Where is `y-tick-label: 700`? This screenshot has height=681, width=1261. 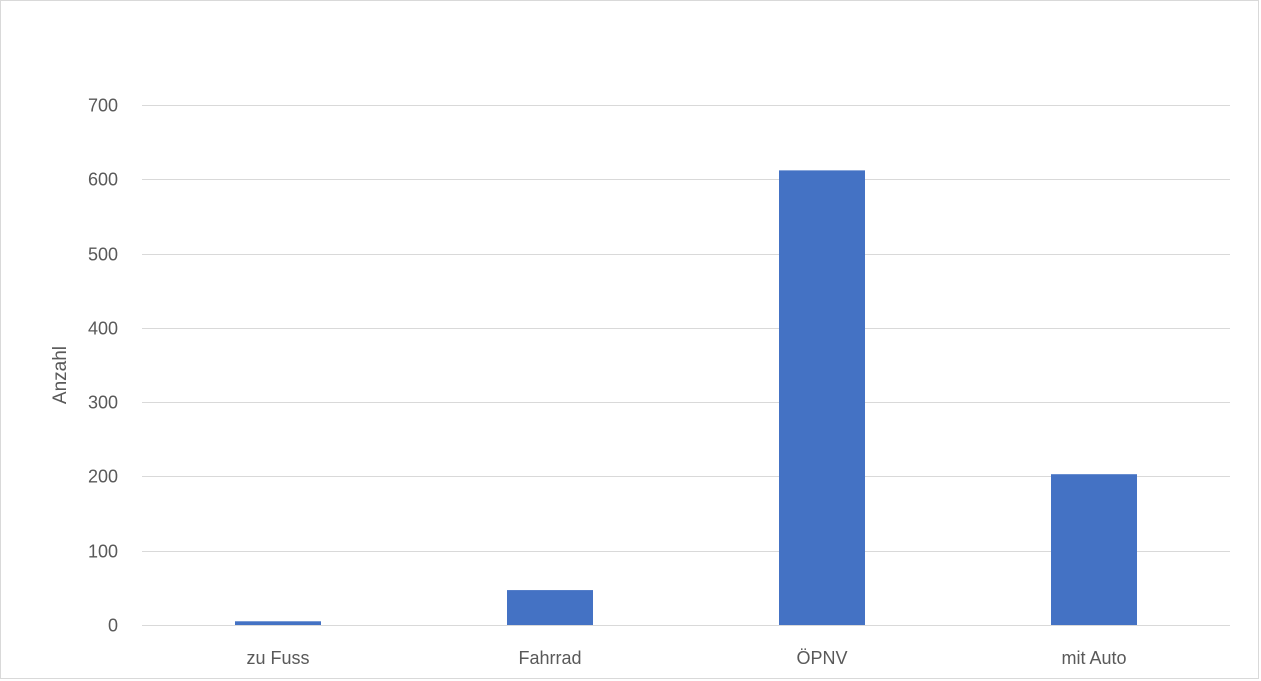 y-tick-label: 700 is located at coordinates (103, 106).